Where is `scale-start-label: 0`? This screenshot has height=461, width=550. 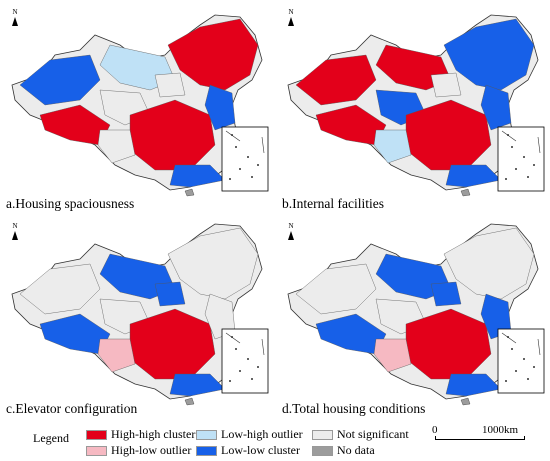
scale-start-label: 0 is located at coordinates (435, 430).